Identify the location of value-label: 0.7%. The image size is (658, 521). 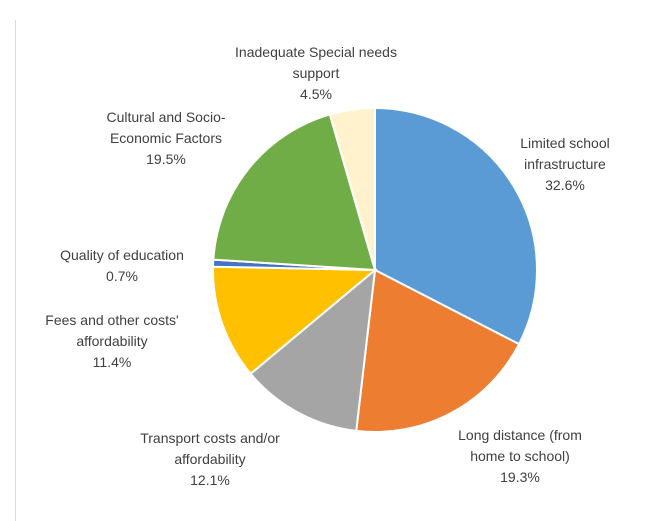
(122, 276).